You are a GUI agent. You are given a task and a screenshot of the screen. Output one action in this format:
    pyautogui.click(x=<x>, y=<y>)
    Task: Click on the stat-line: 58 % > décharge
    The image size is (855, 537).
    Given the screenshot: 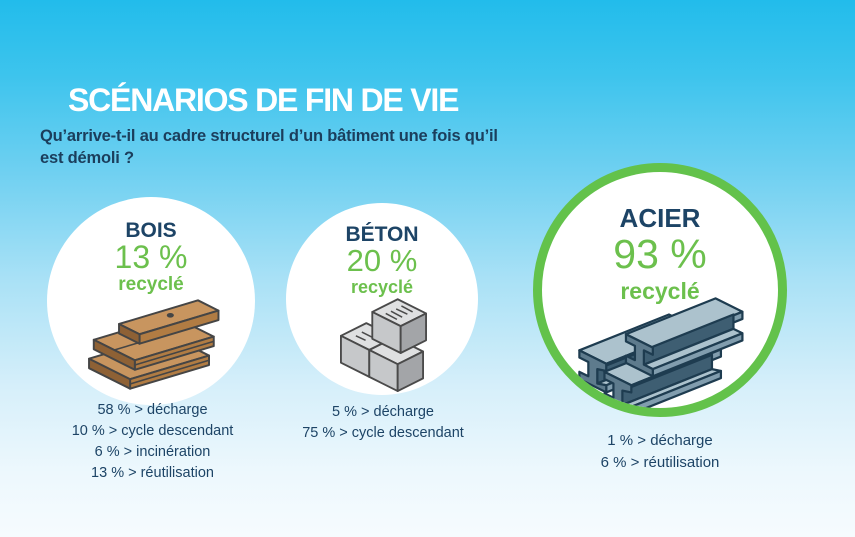 What is the action you would take?
    pyautogui.click(x=152, y=410)
    